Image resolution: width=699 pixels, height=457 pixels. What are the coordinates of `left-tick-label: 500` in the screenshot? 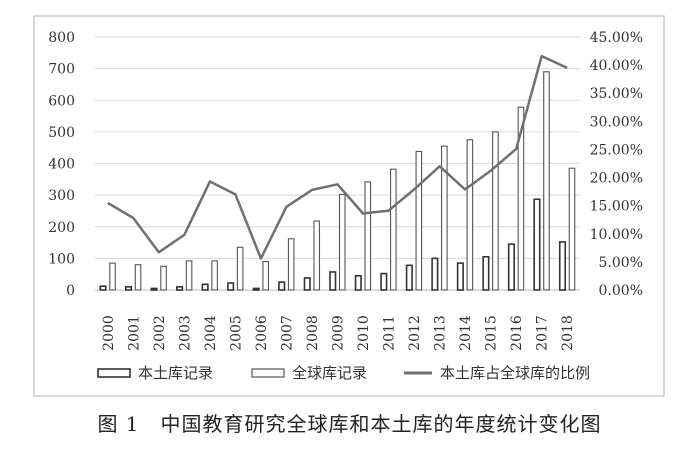 It's located at (61, 133).